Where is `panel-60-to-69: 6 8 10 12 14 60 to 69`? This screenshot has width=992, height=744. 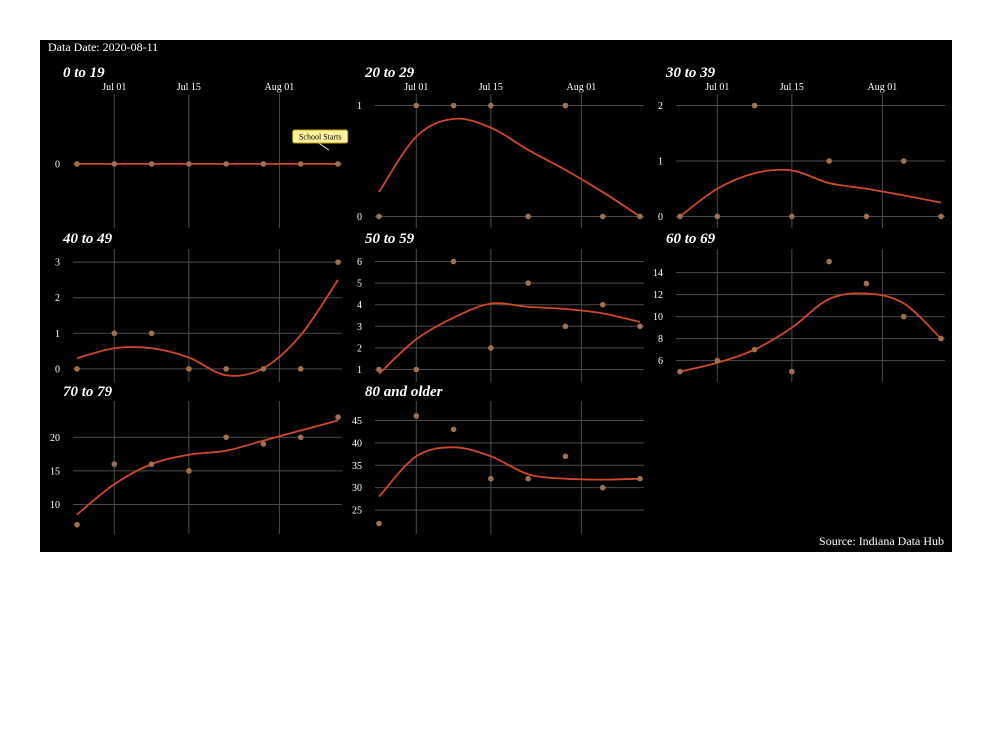 panel-60-to-69: 6 8 10 12 14 60 to 69 is located at coordinates (799, 306).